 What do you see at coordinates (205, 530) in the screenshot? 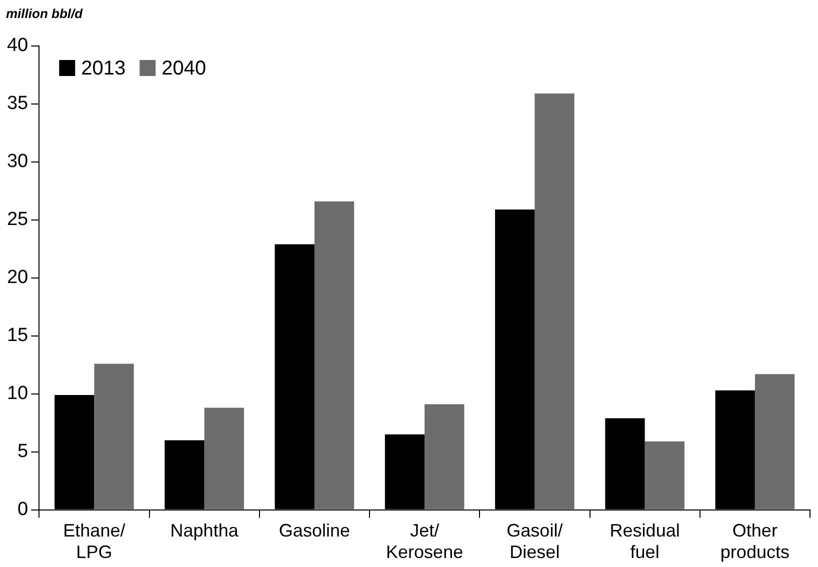
I see `x-tick-label: Naphtha` at bounding box center [205, 530].